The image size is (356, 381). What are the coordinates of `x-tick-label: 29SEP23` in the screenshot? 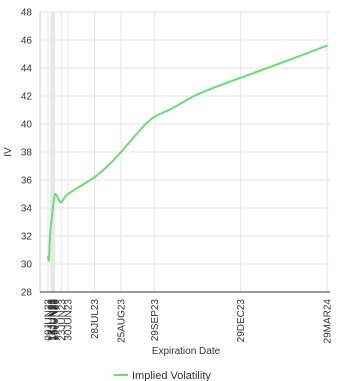 It's located at (155, 320).